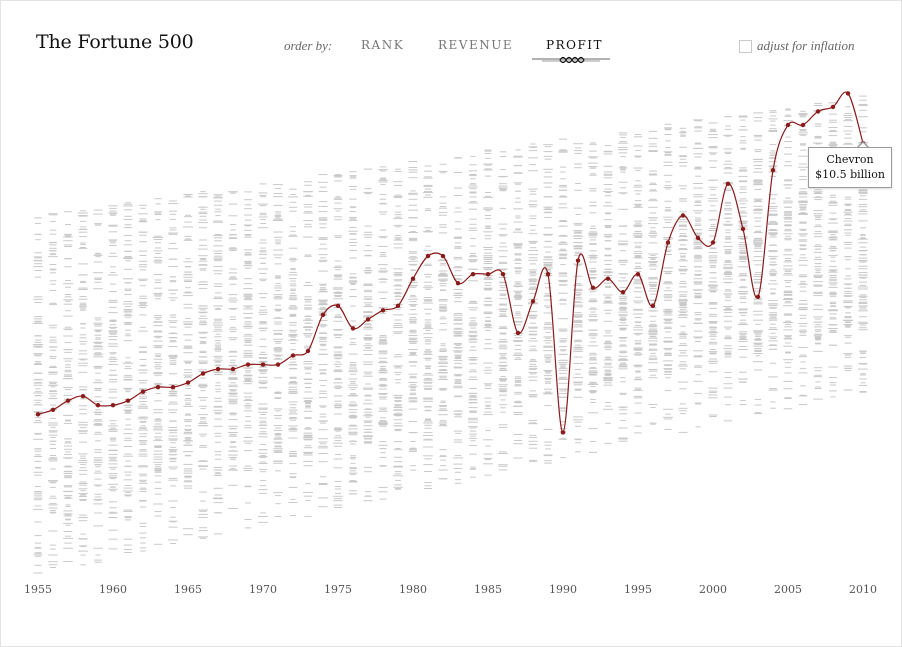 The height and width of the screenshot is (647, 902). Describe the element at coordinates (575, 45) in the screenshot. I see `sort-profit-tab: PROFIT` at that location.